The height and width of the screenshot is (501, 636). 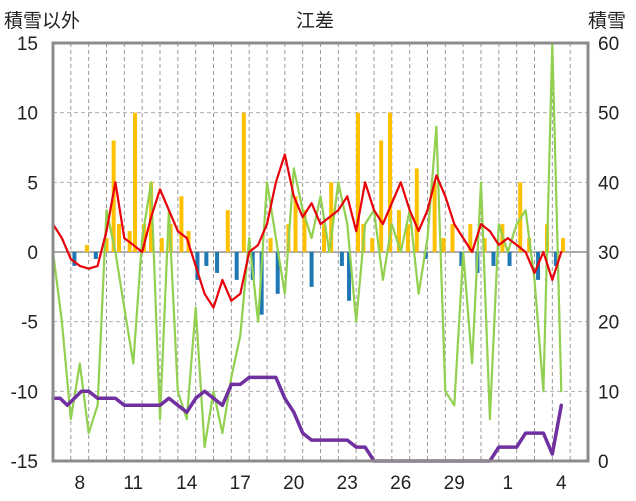 I want to click on x-tick-label: 8, so click(x=79, y=483).